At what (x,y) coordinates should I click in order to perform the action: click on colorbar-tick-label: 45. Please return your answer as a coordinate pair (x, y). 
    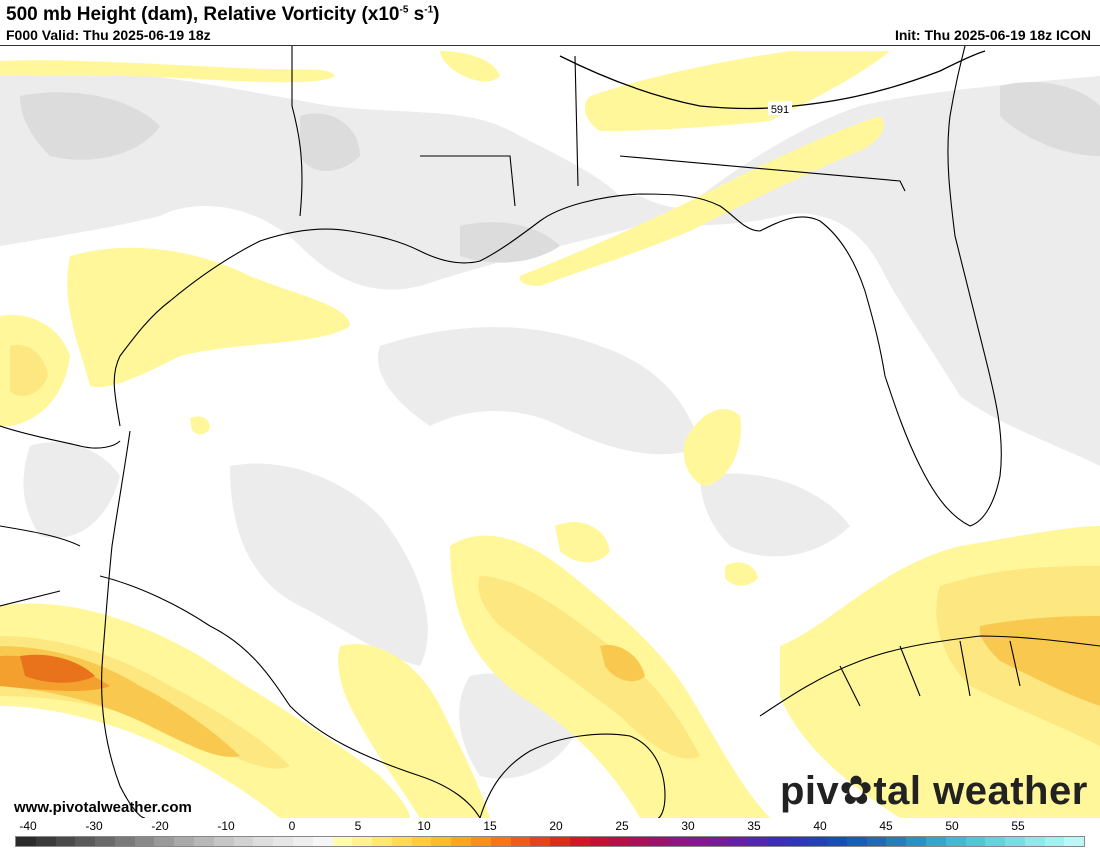
    Looking at the image, I should click on (886, 826).